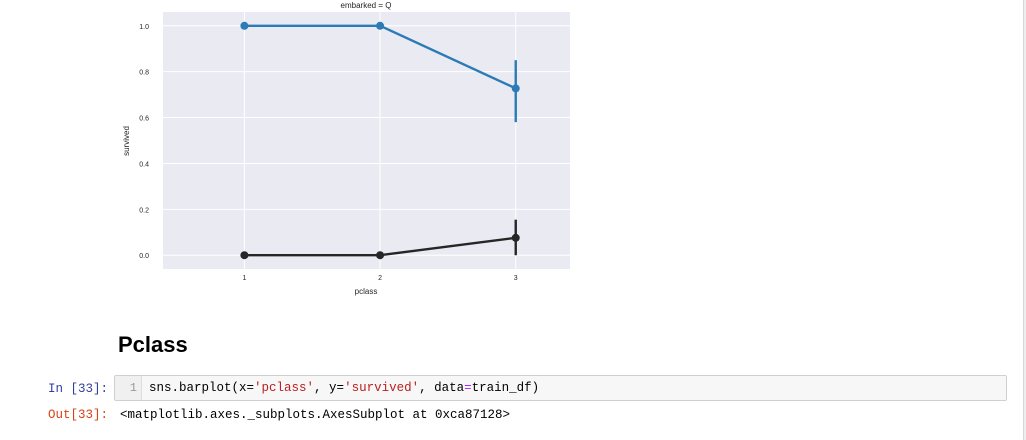 The width and height of the screenshot is (1026, 440). I want to click on x-axis-label: pclass, so click(366, 291).